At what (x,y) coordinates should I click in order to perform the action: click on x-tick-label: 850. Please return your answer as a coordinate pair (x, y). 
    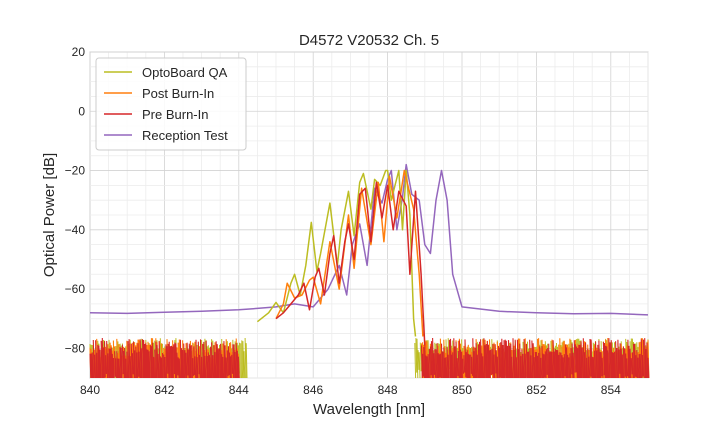
    Looking at the image, I should click on (462, 390).